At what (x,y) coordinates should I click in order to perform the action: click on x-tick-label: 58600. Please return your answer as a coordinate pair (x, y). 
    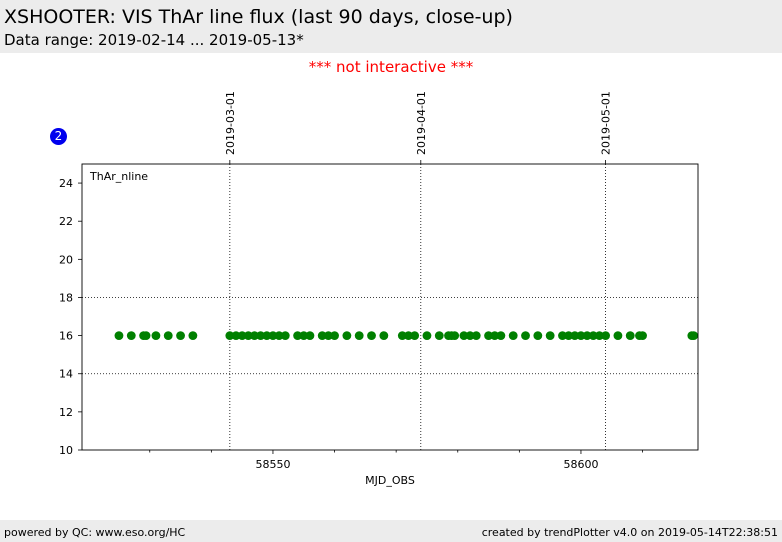
    Looking at the image, I should click on (580, 464).